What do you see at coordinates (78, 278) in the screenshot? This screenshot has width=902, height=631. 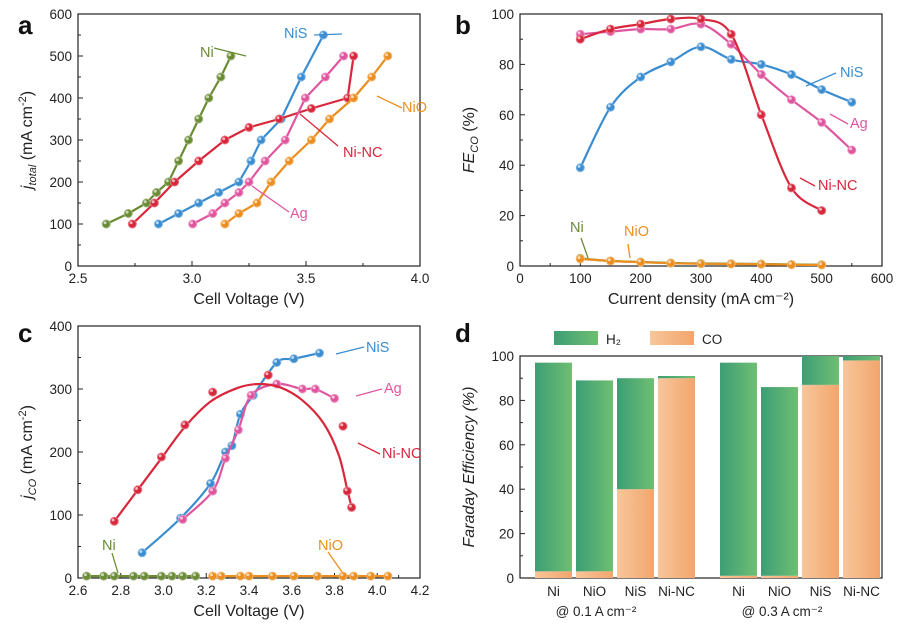 I see `x-tick-label: 2.5` at bounding box center [78, 278].